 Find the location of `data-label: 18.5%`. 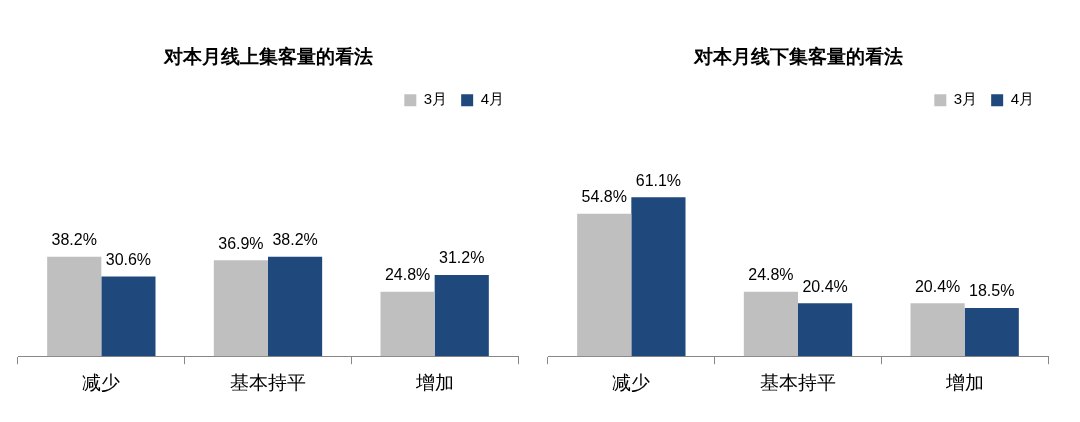

data-label: 18.5% is located at coordinates (992, 291).